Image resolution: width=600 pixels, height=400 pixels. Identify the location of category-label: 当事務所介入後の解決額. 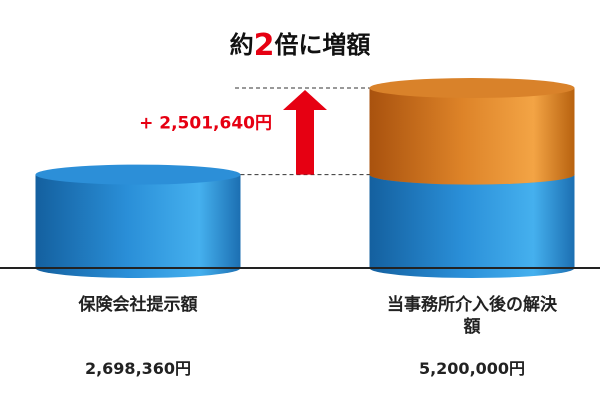
(472, 316).